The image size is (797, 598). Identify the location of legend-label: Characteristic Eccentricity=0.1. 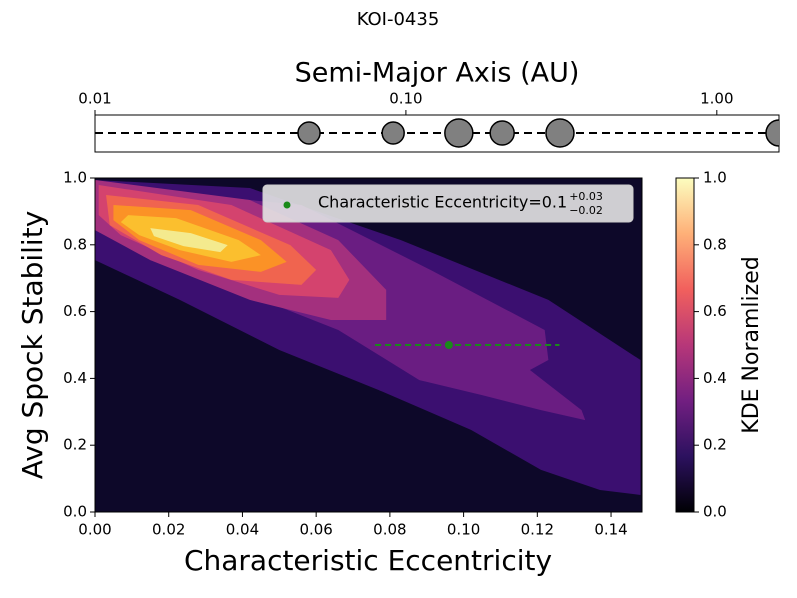
(442, 202).